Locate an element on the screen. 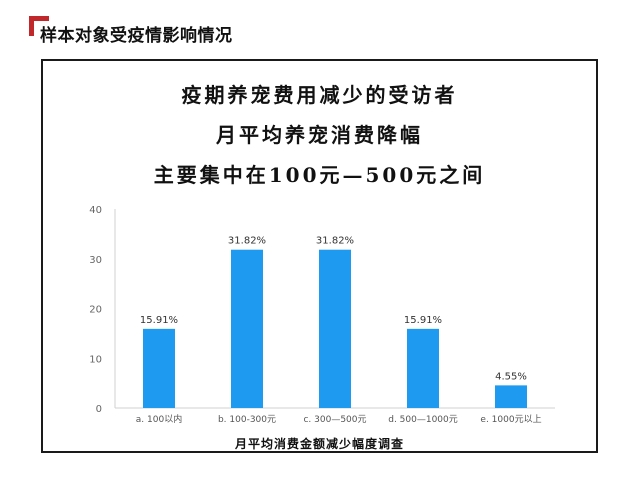  section-corner-mark is located at coordinates (39, 26).